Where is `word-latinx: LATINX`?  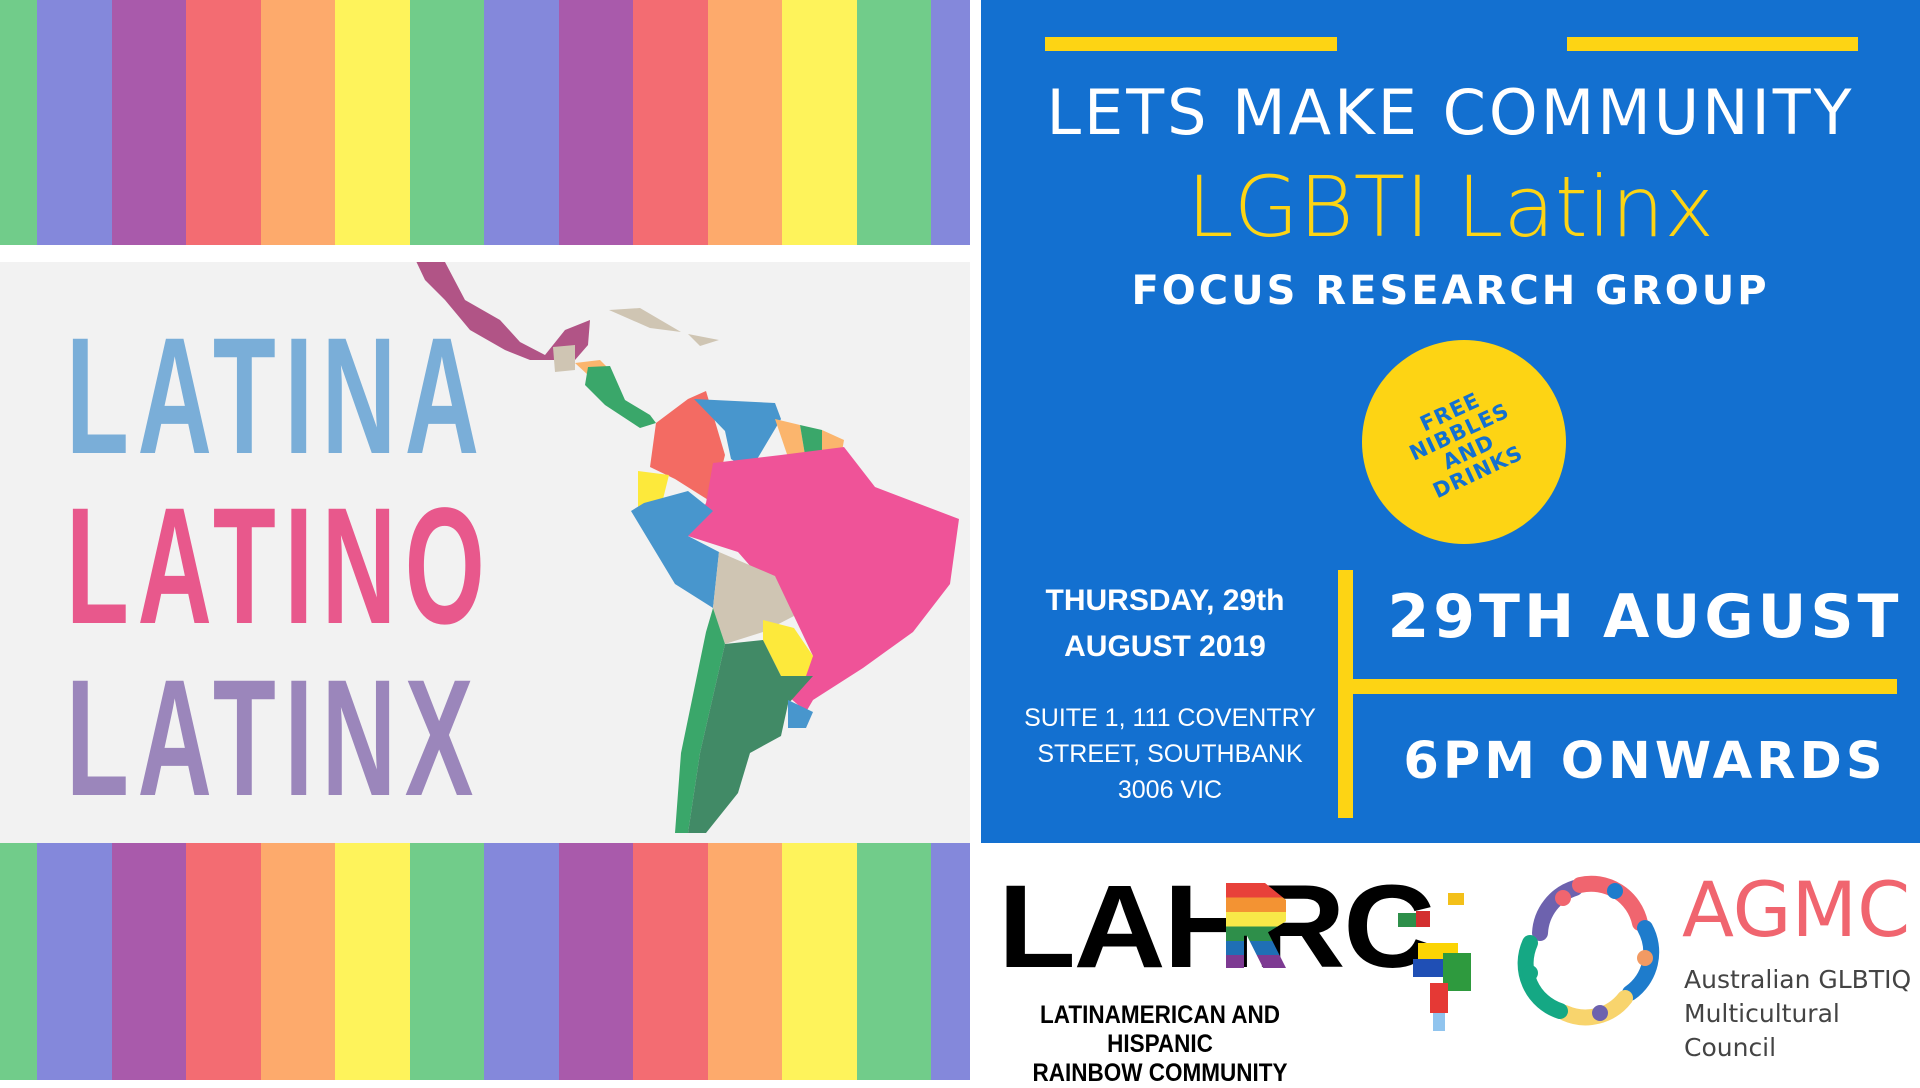
word-latinx: LATINX is located at coordinates (274, 738).